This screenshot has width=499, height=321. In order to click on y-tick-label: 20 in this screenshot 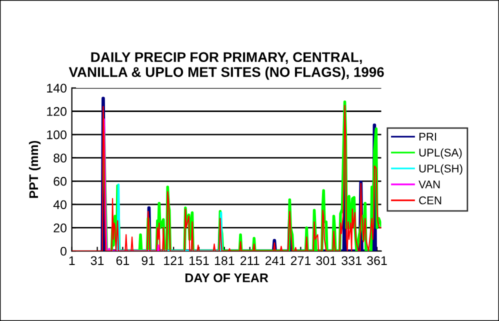, I will do `click(60, 228)`.